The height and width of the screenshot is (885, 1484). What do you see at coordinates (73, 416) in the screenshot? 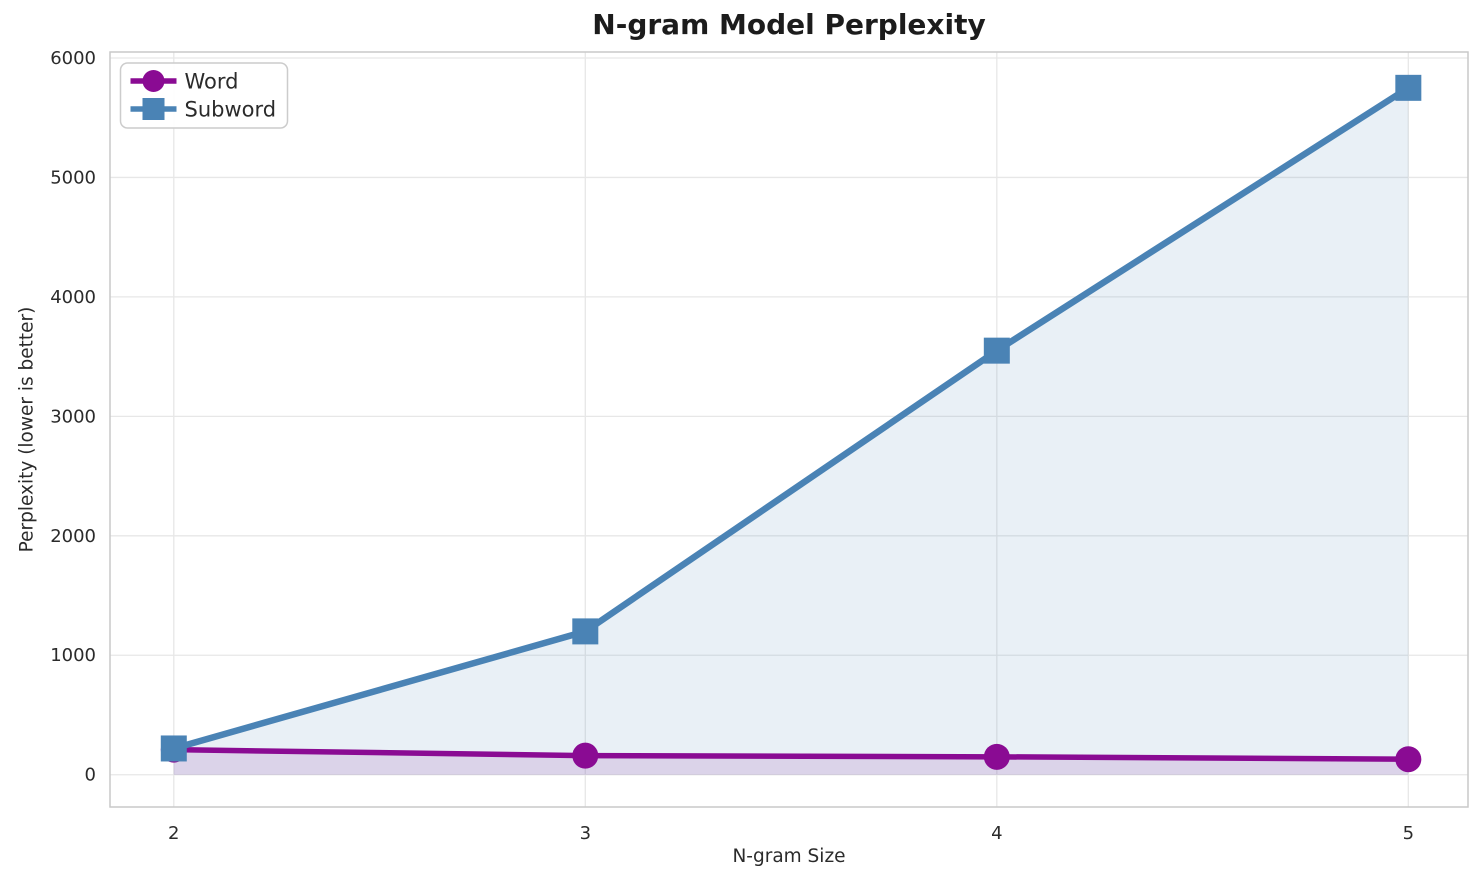
I see `y-tick-label: 3000` at bounding box center [73, 416].